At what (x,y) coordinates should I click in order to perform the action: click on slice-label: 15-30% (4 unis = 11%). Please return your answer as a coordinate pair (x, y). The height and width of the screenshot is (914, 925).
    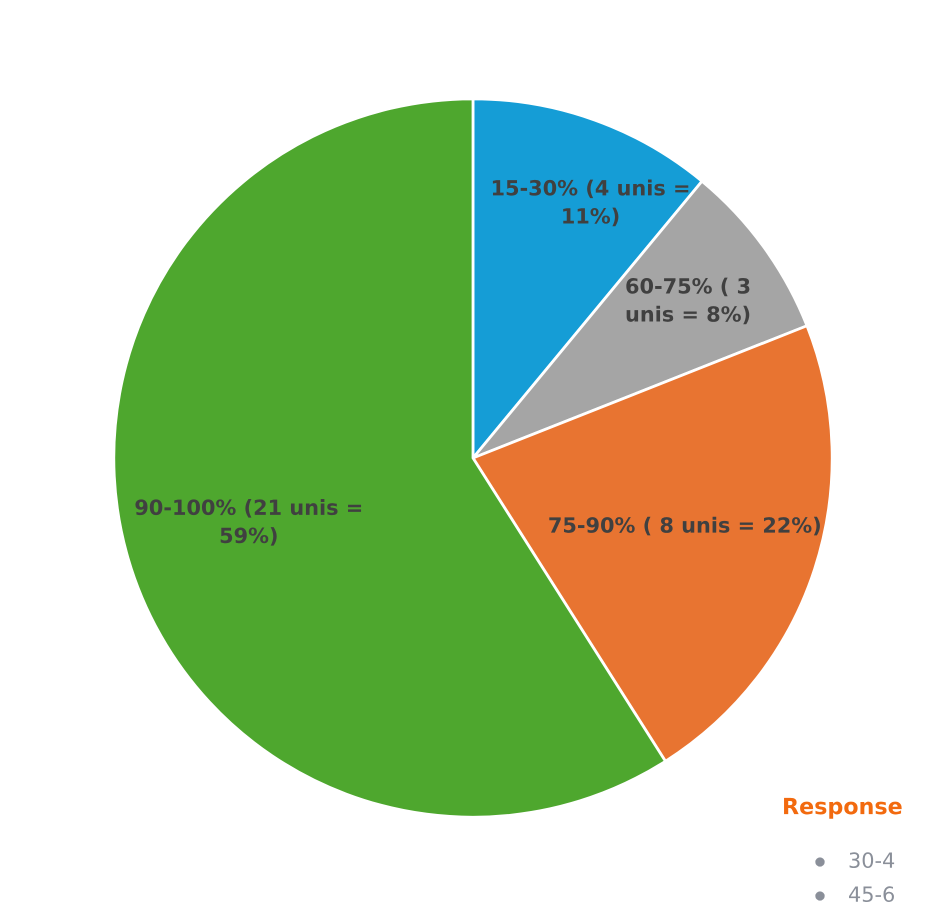
    Looking at the image, I should click on (590, 203).